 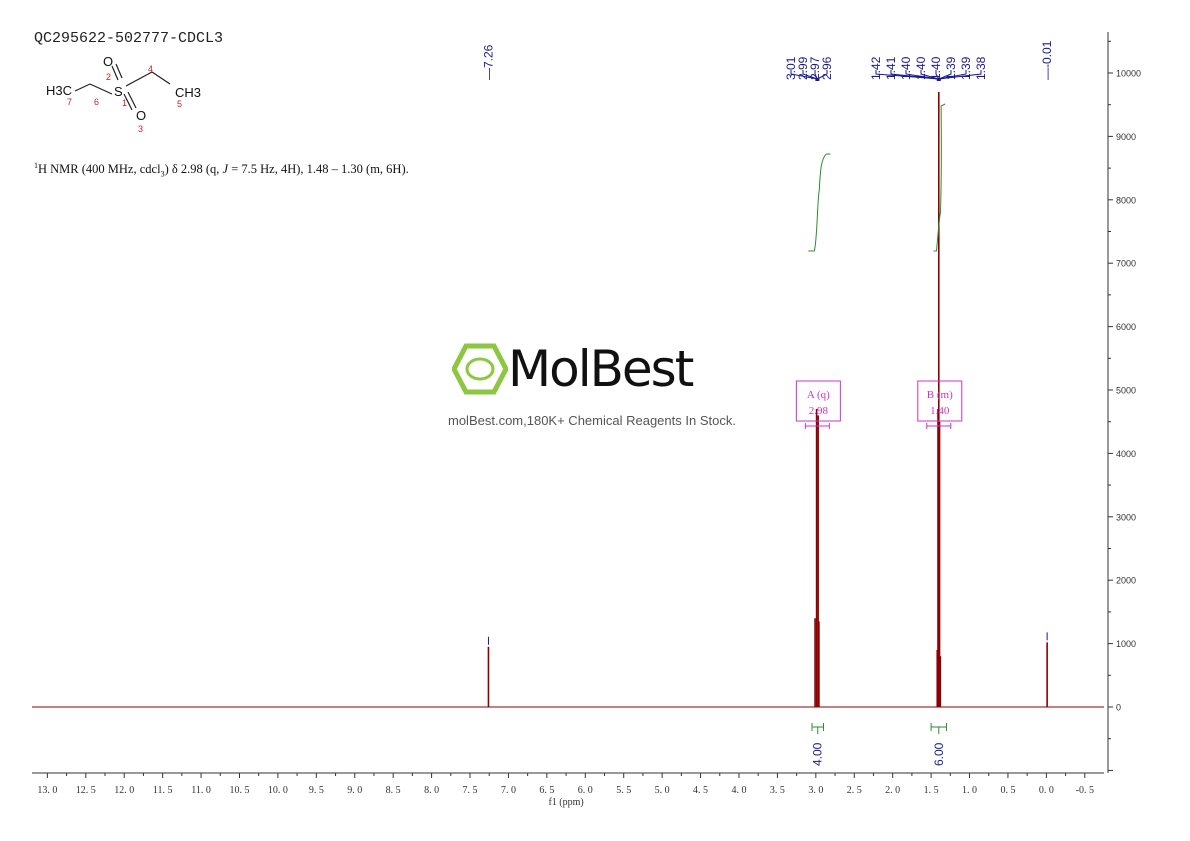 What do you see at coordinates (480, 369) in the screenshot?
I see `watermark-logo-icon` at bounding box center [480, 369].